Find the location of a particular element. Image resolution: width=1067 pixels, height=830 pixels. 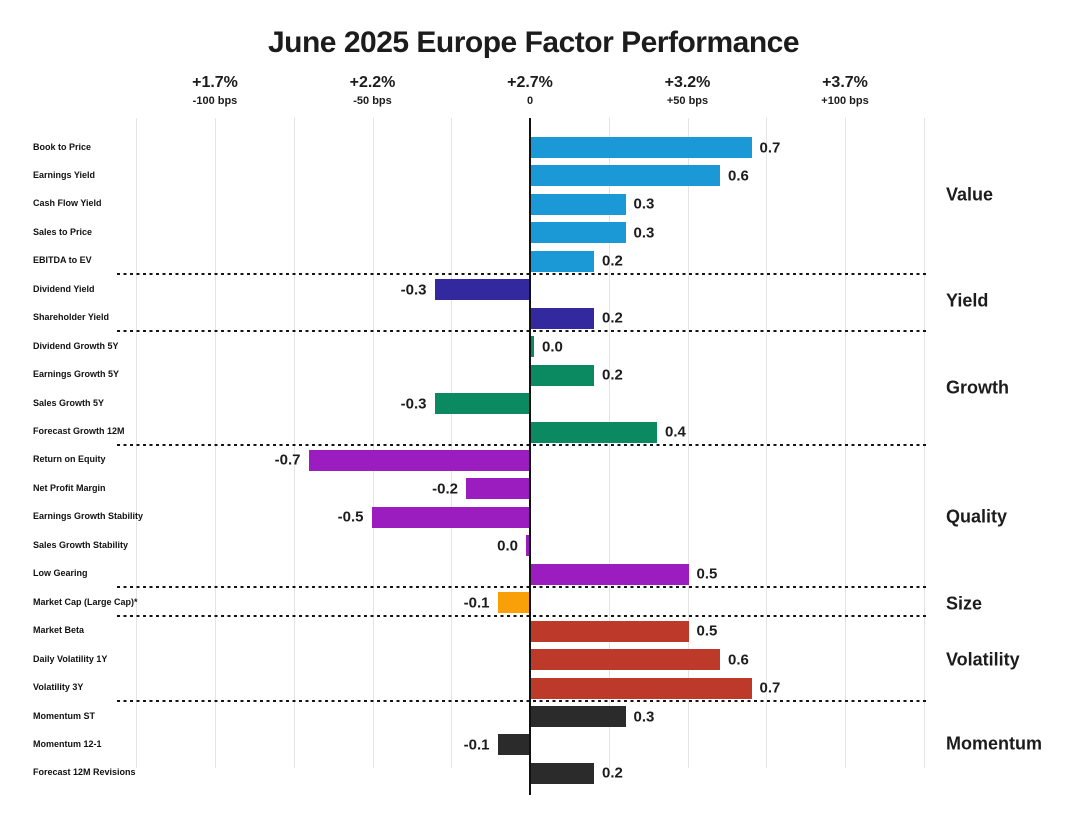

bar-earnings-yield is located at coordinates (625, 176).